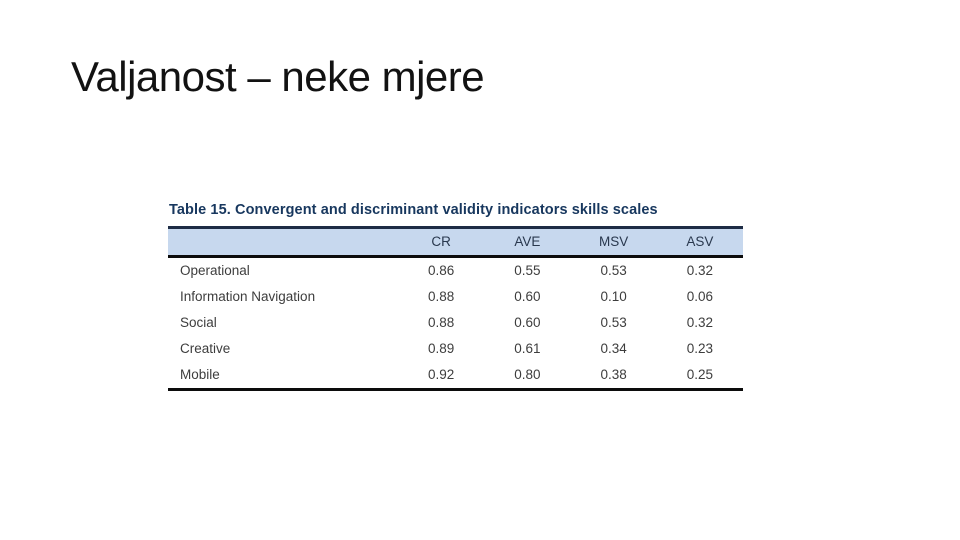  Describe the element at coordinates (700, 349) in the screenshot. I see `cell-asv: 0.23` at that location.